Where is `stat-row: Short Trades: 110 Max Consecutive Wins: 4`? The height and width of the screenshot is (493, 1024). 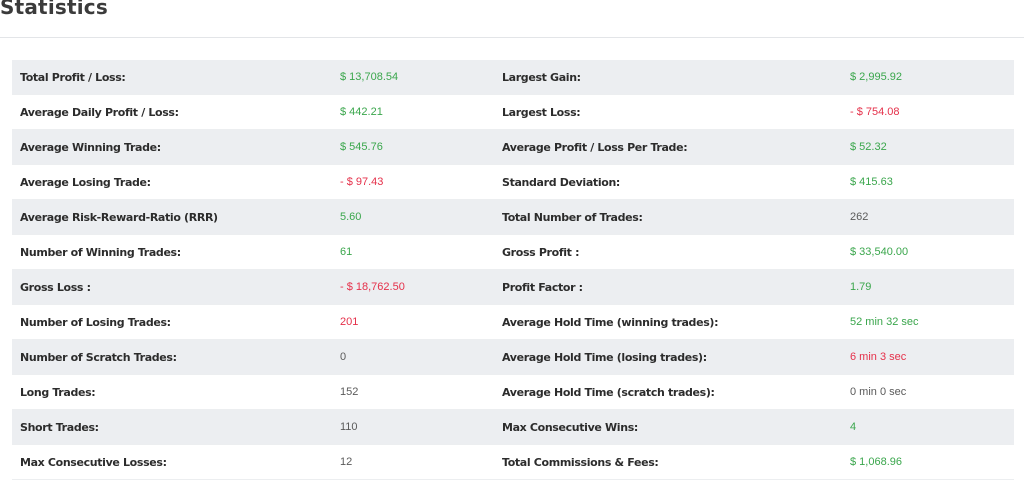 stat-row: Short Trades: 110 Max Consecutive Wins: 4 is located at coordinates (513, 427).